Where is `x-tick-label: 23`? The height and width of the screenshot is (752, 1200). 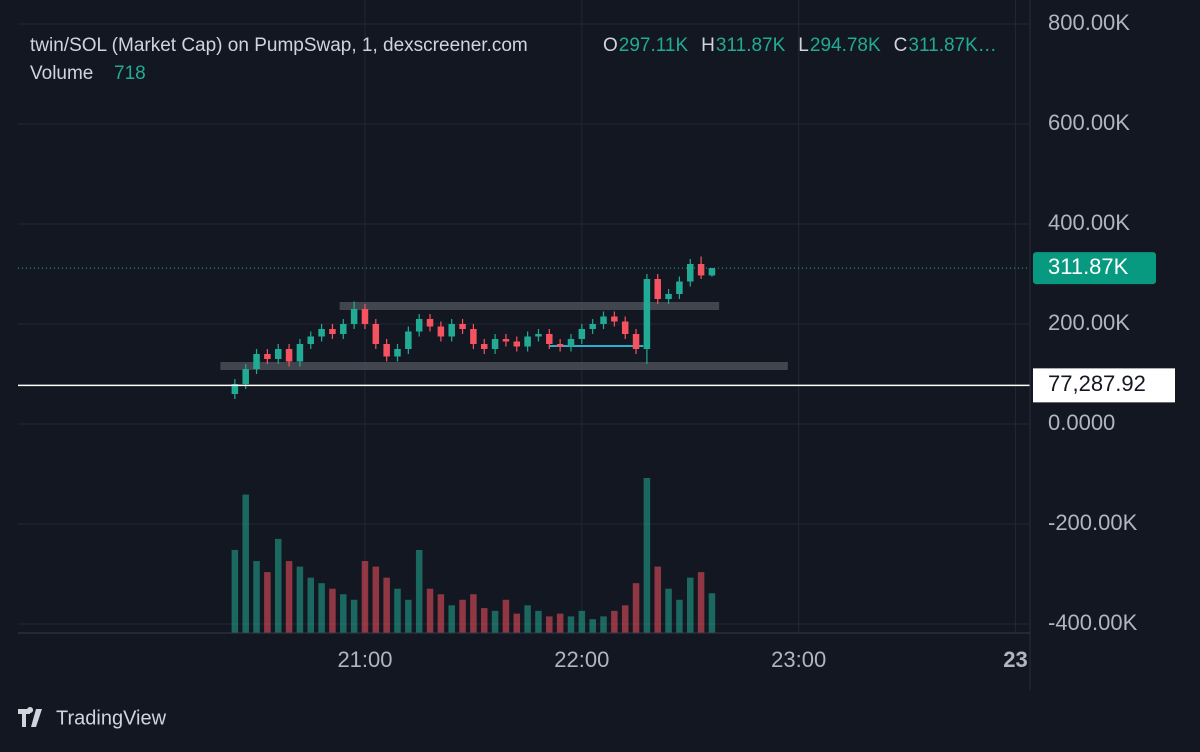
x-tick-label: 23 is located at coordinates (1015, 659).